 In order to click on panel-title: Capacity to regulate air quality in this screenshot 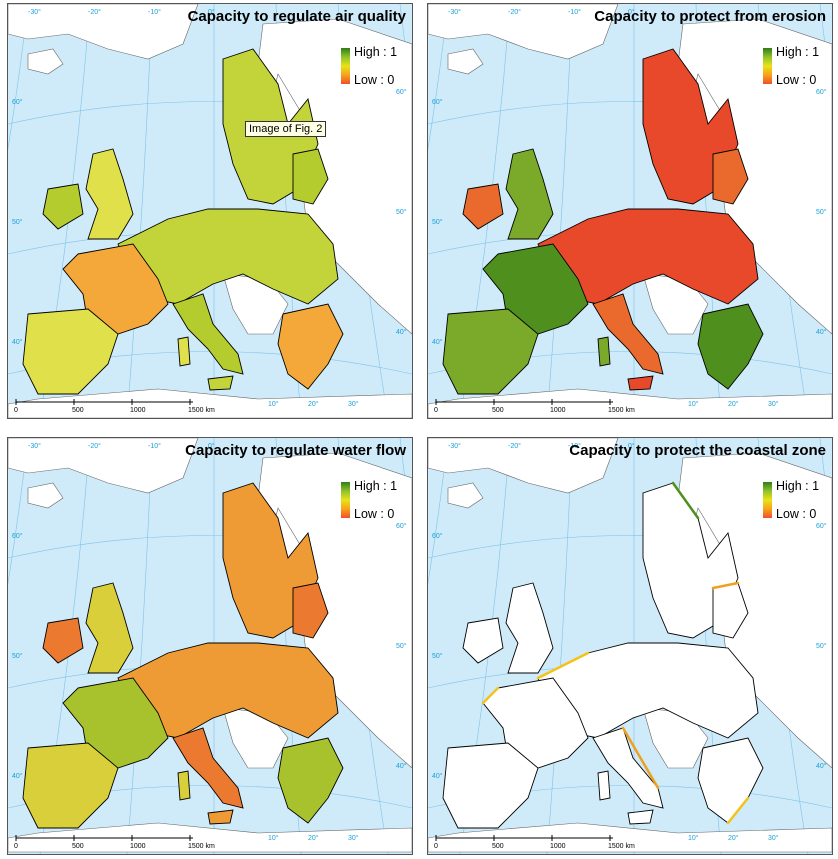, I will do `click(296, 16)`.